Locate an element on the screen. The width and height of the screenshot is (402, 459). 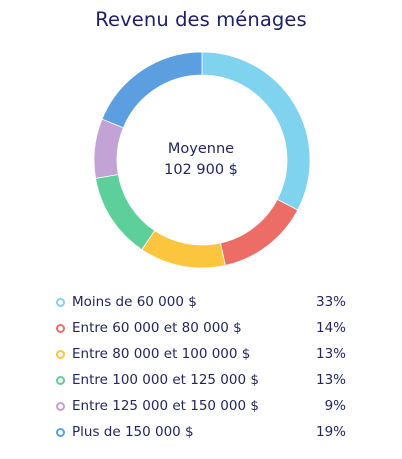
legend-item: Entre 80 000 et 100 000 $ 13% is located at coordinates (201, 354).